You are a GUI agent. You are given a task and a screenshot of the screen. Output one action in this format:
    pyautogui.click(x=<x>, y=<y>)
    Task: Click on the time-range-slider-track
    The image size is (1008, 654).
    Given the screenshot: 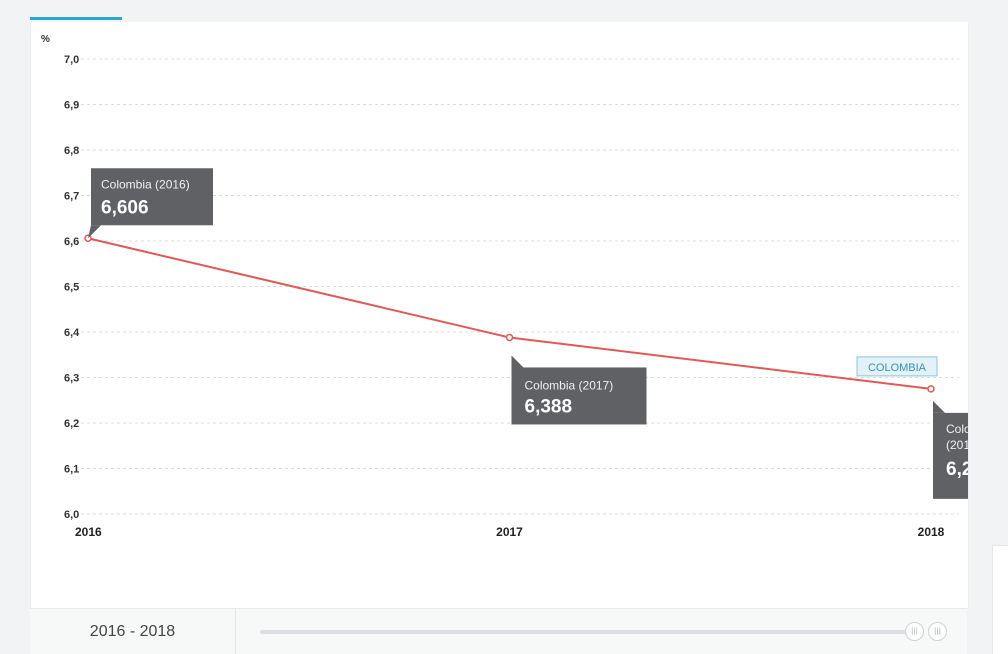 What is the action you would take?
    pyautogui.click(x=587, y=632)
    